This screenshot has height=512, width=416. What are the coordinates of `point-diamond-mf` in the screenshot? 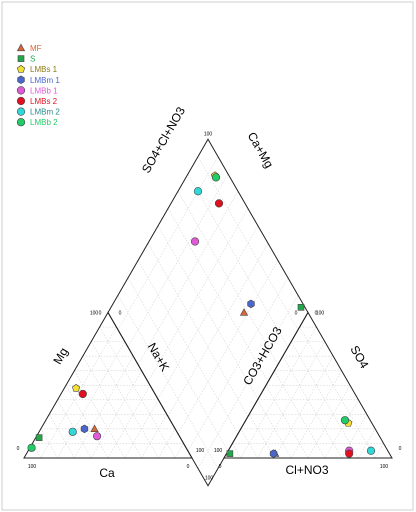 It's located at (244, 312).